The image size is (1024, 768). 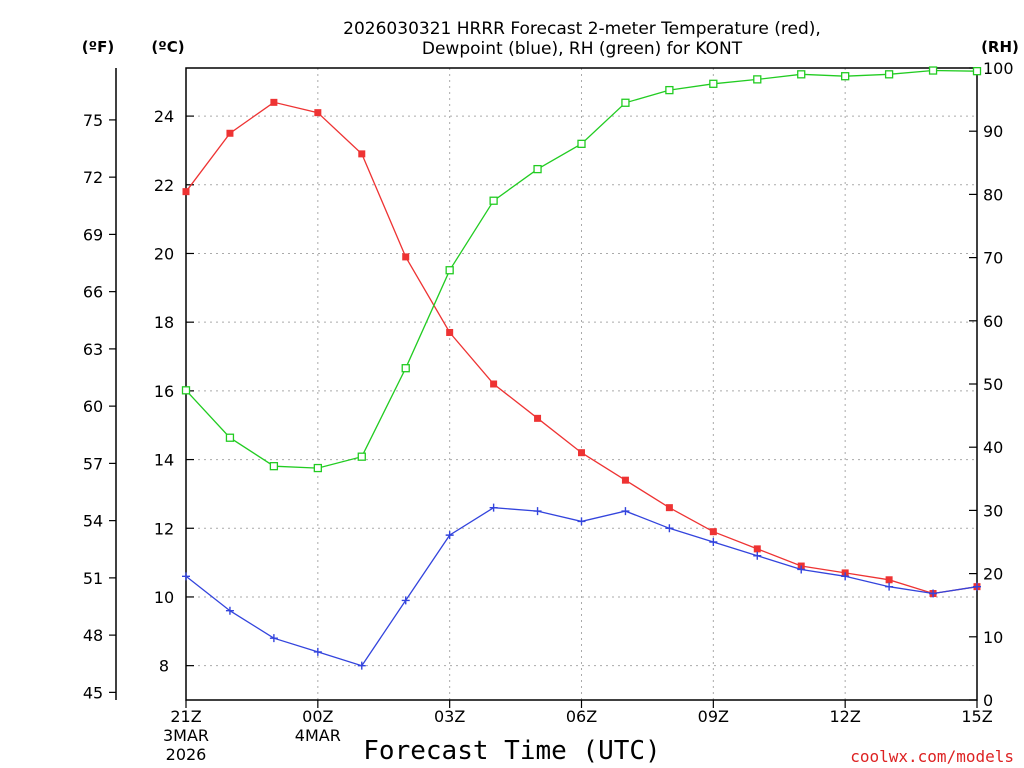 I want to click on x-tick-label: 15Z, so click(x=976, y=716).